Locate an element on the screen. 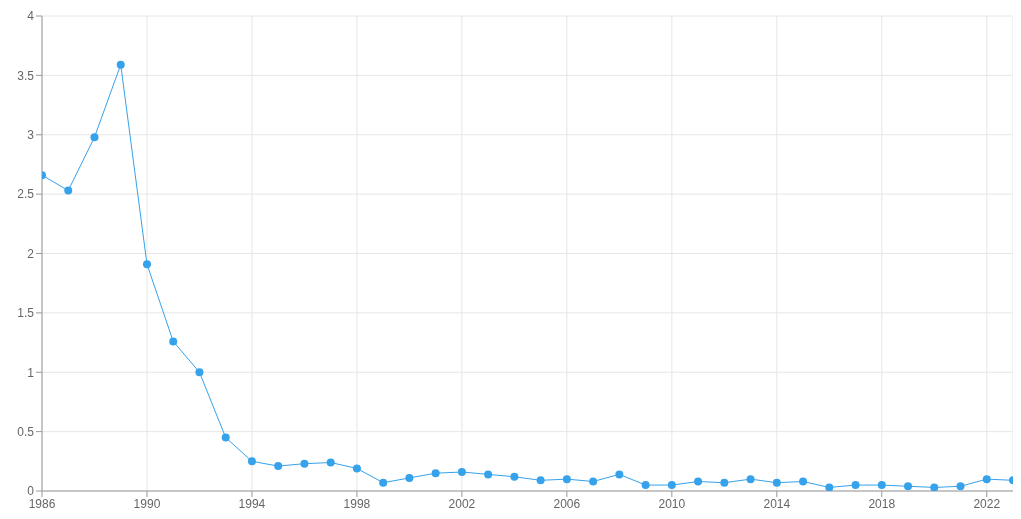 This screenshot has height=519, width=1021. y-tick-label: 1 is located at coordinates (31, 372).